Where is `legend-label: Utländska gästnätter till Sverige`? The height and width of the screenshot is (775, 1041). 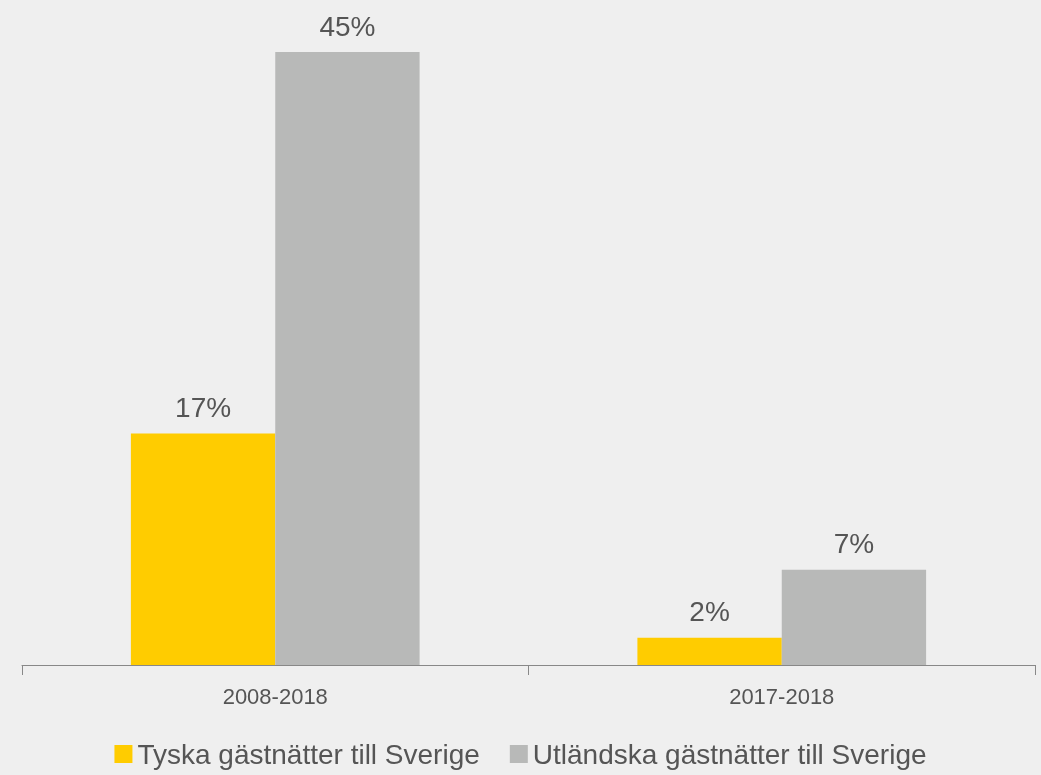
legend-label: Utländska gästnätter till Sverige is located at coordinates (729, 754).